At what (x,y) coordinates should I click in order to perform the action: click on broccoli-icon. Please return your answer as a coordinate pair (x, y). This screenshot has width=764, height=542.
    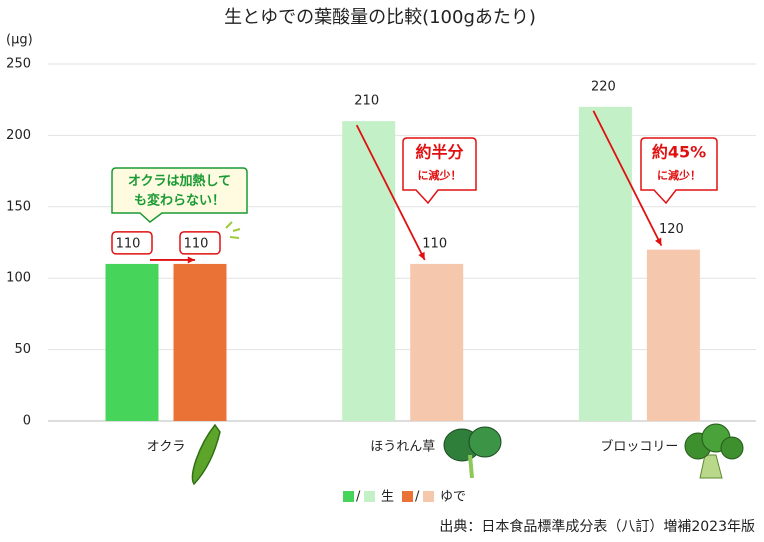
    Looking at the image, I should click on (714, 451).